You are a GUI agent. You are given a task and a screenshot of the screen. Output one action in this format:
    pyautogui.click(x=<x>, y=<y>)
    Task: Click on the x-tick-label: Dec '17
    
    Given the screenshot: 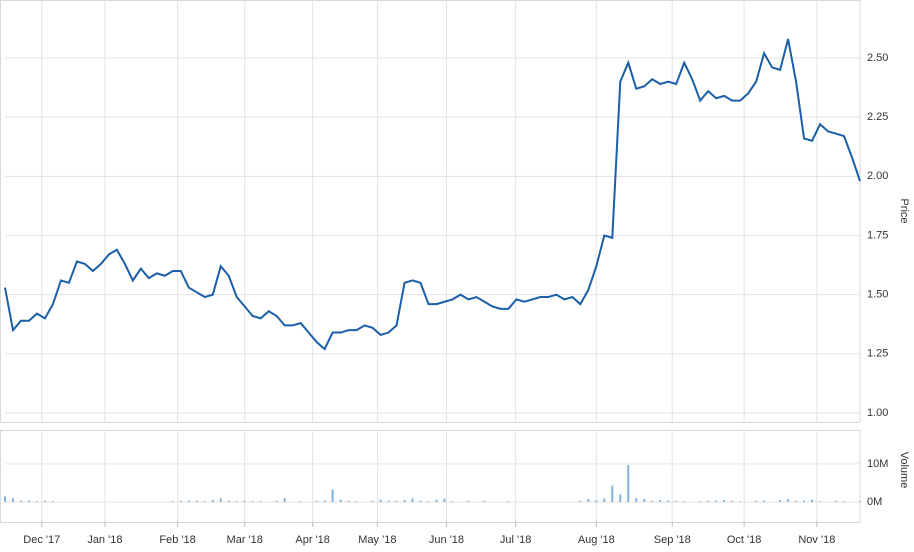 What is the action you would take?
    pyautogui.click(x=41, y=540)
    